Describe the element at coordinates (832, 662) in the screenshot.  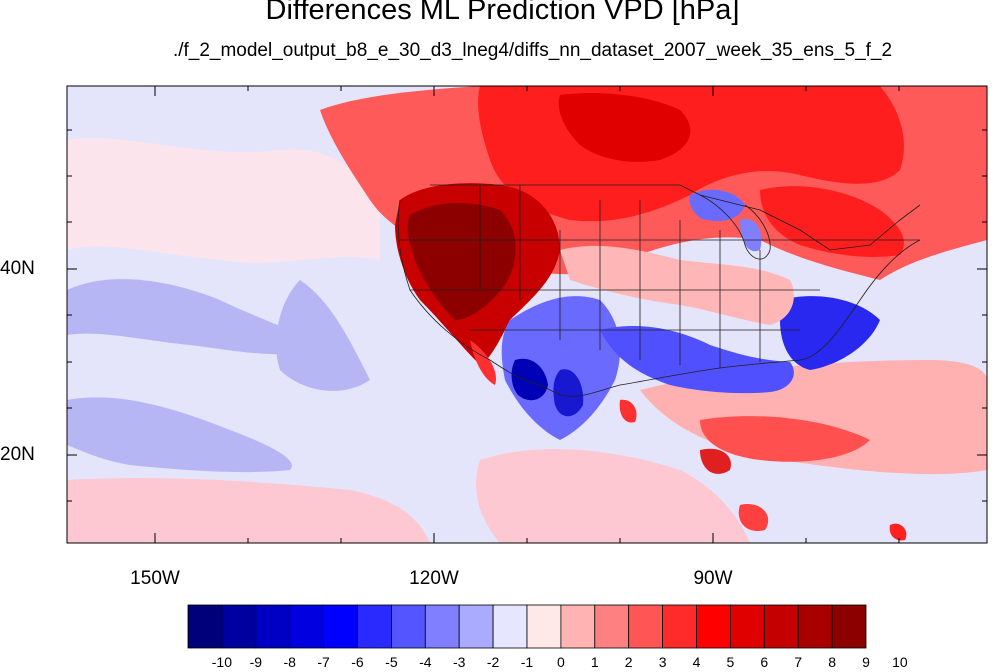
I see `colorbar-label: 8` at that location.